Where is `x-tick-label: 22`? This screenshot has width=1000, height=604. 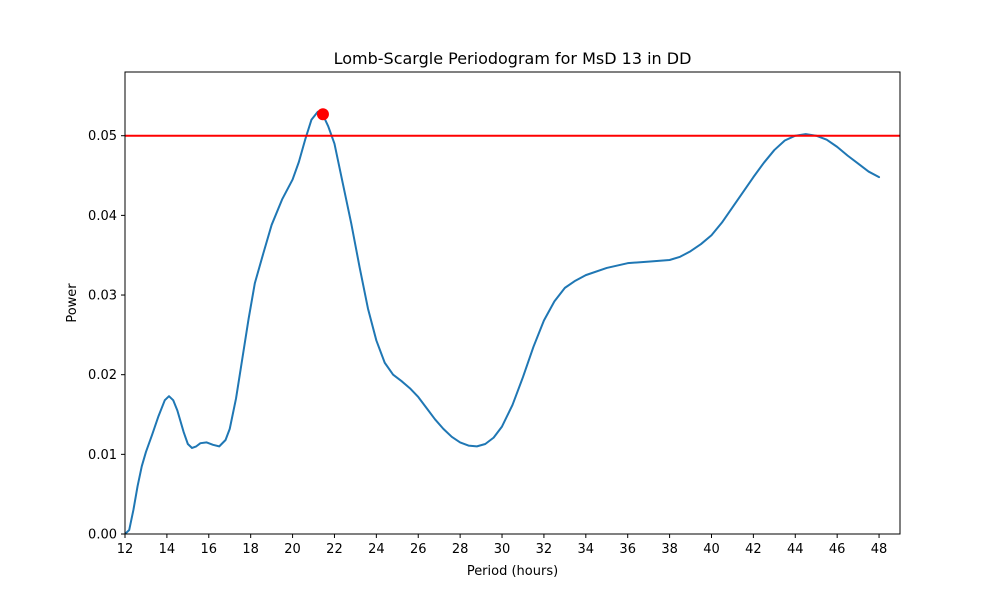
x-tick-label: 22 is located at coordinates (334, 549).